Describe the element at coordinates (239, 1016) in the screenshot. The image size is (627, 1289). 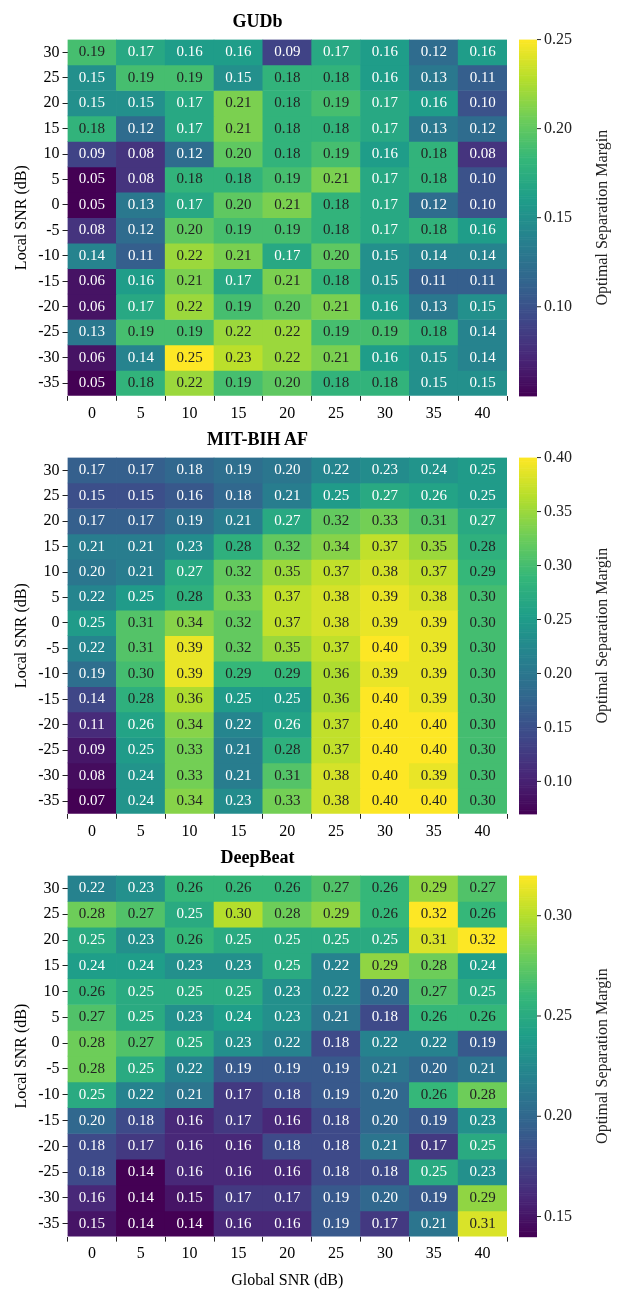
I see `data-label: 0.24` at that location.